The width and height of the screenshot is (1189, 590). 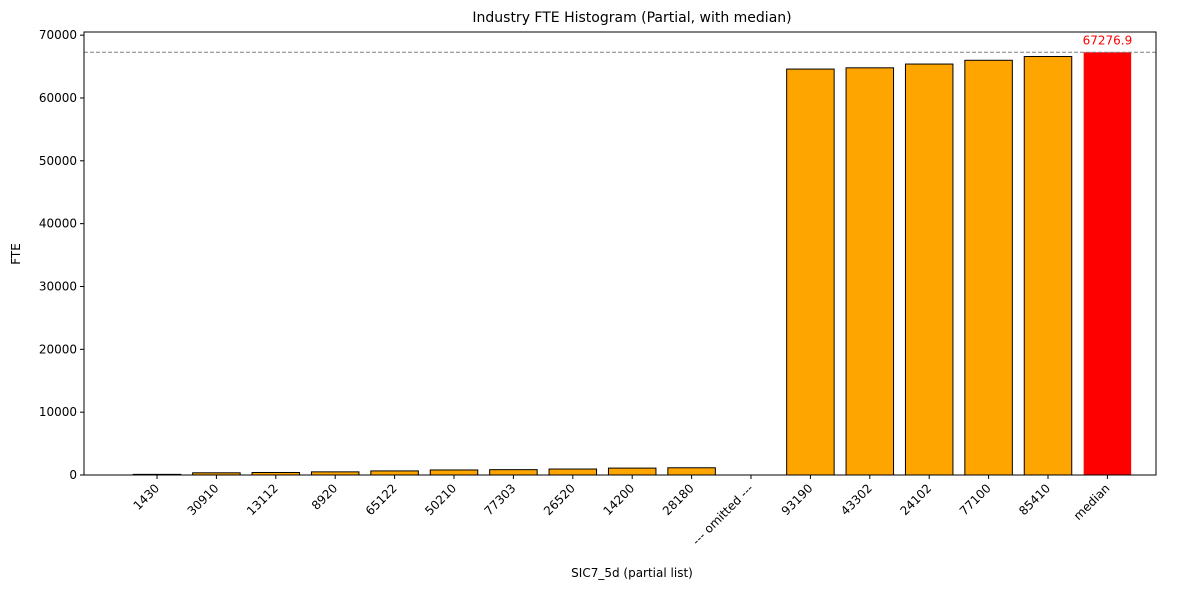 What do you see at coordinates (58, 98) in the screenshot?
I see `y-tick-label: 60000` at bounding box center [58, 98].